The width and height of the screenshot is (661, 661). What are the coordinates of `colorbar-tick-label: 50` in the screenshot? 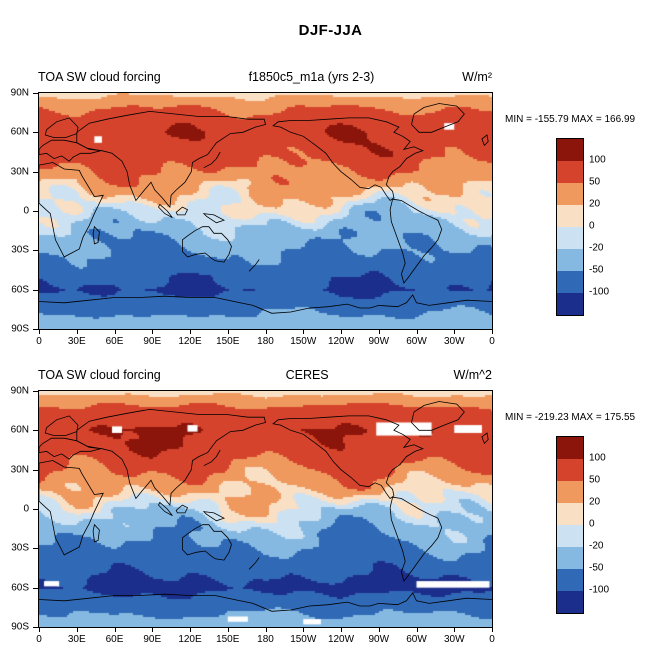 It's located at (595, 182).